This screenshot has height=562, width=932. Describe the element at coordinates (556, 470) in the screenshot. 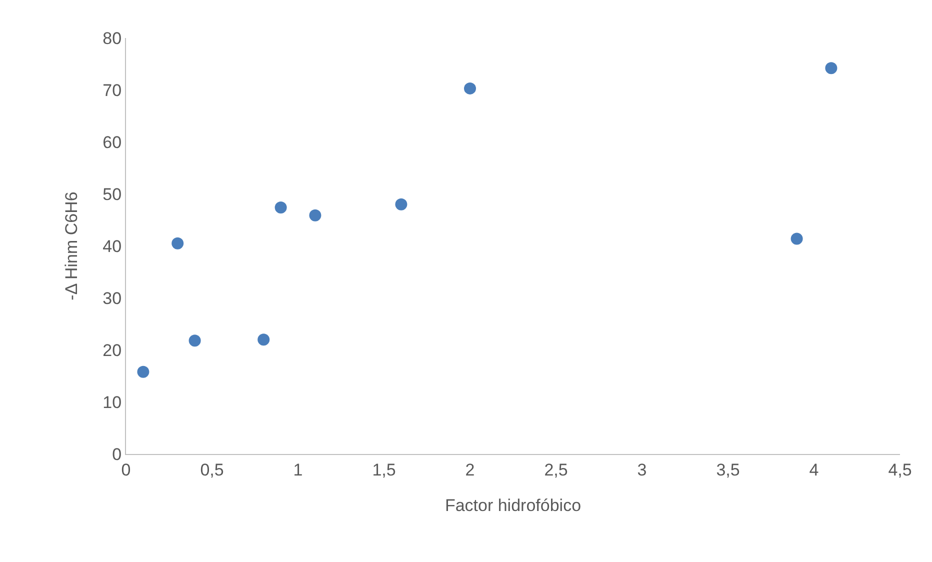

I see `x-tick-label: 2,5` at that location.